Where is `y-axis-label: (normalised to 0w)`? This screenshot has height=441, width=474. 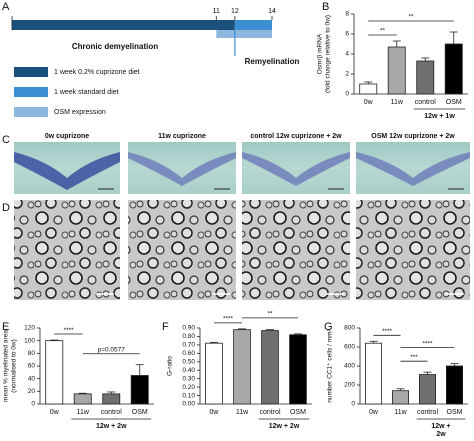
y-axis-label: (normalised to 0w) is located at coordinates (14, 365).